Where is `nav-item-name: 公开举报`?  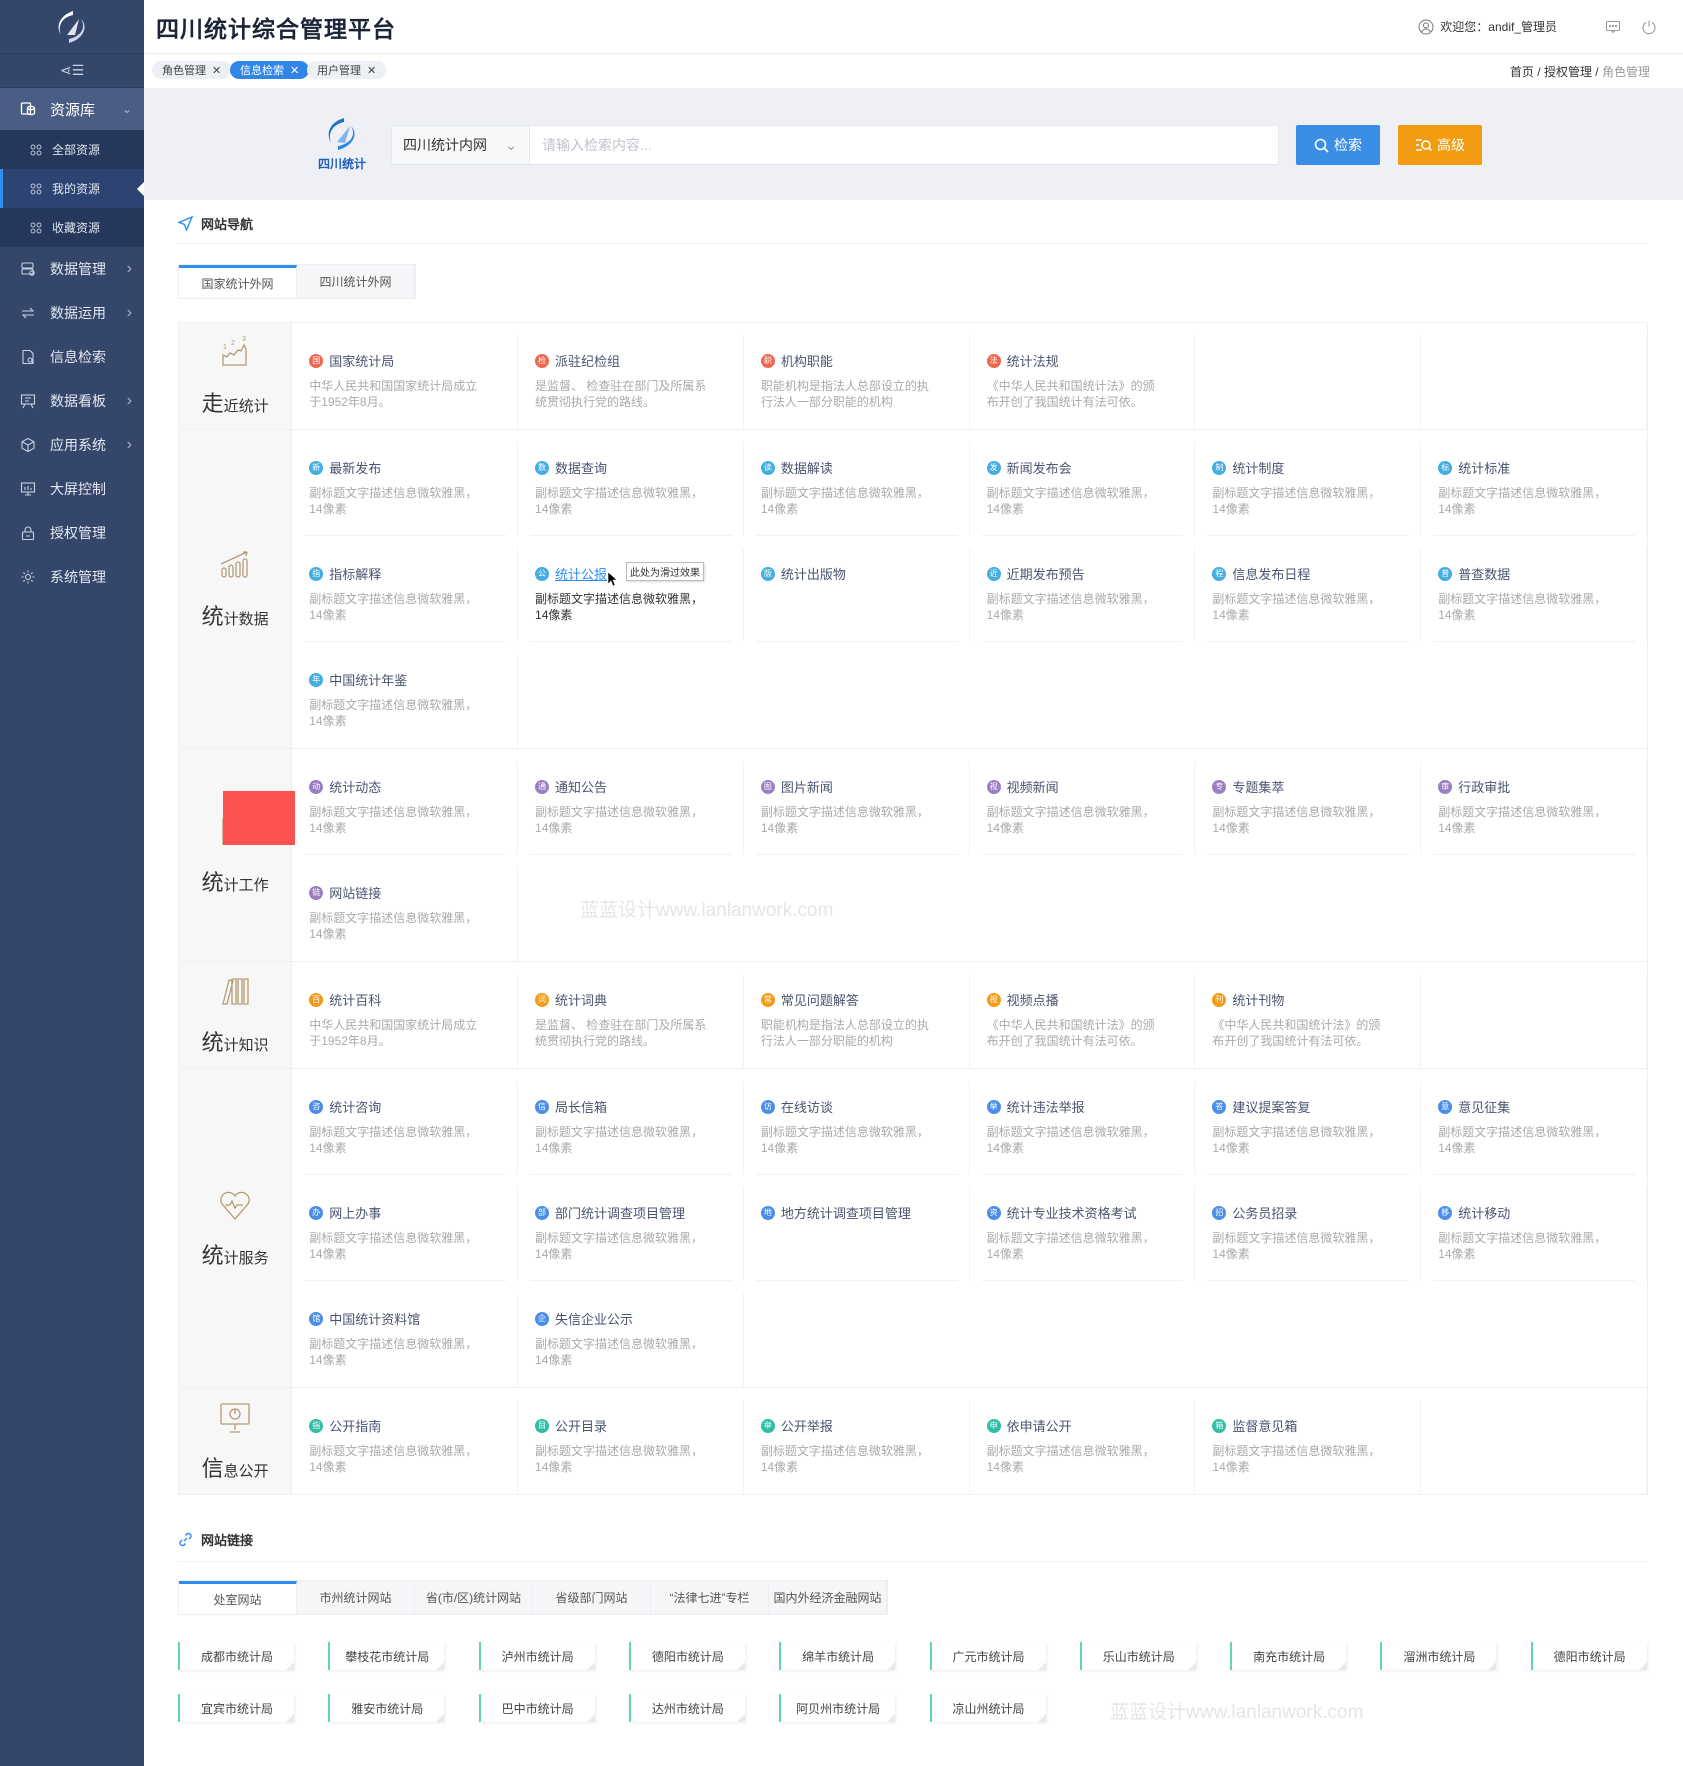
nav-item-name: 公开举报 is located at coordinates (806, 1426).